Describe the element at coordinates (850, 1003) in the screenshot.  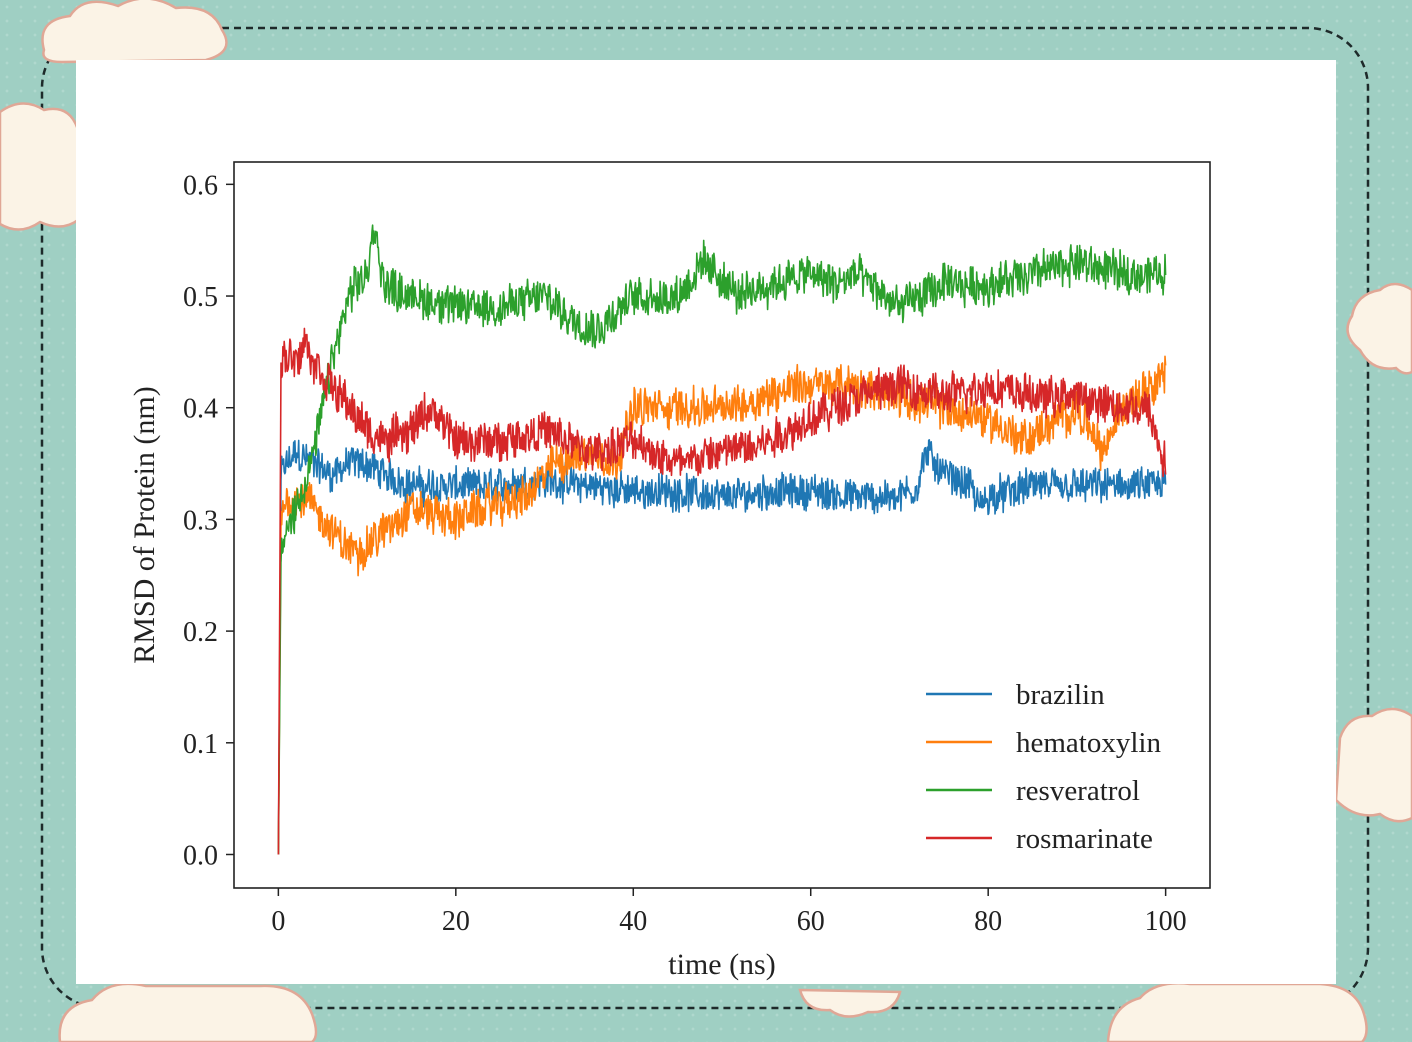
I see `cloud-bottom-center` at that location.